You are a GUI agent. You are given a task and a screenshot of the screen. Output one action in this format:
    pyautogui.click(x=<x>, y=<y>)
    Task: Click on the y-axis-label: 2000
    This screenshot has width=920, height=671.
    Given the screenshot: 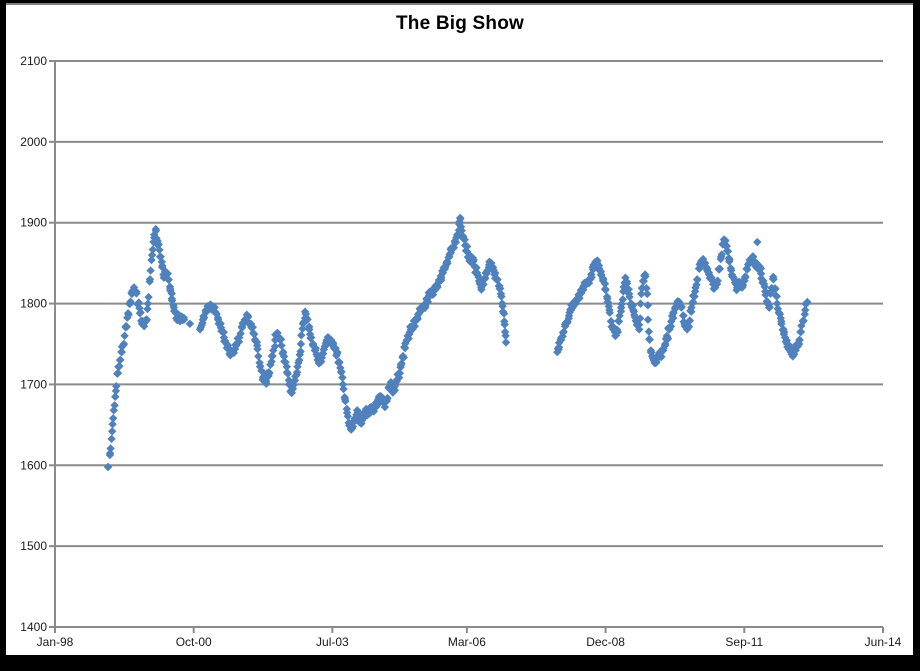 What is the action you would take?
    pyautogui.click(x=33, y=142)
    